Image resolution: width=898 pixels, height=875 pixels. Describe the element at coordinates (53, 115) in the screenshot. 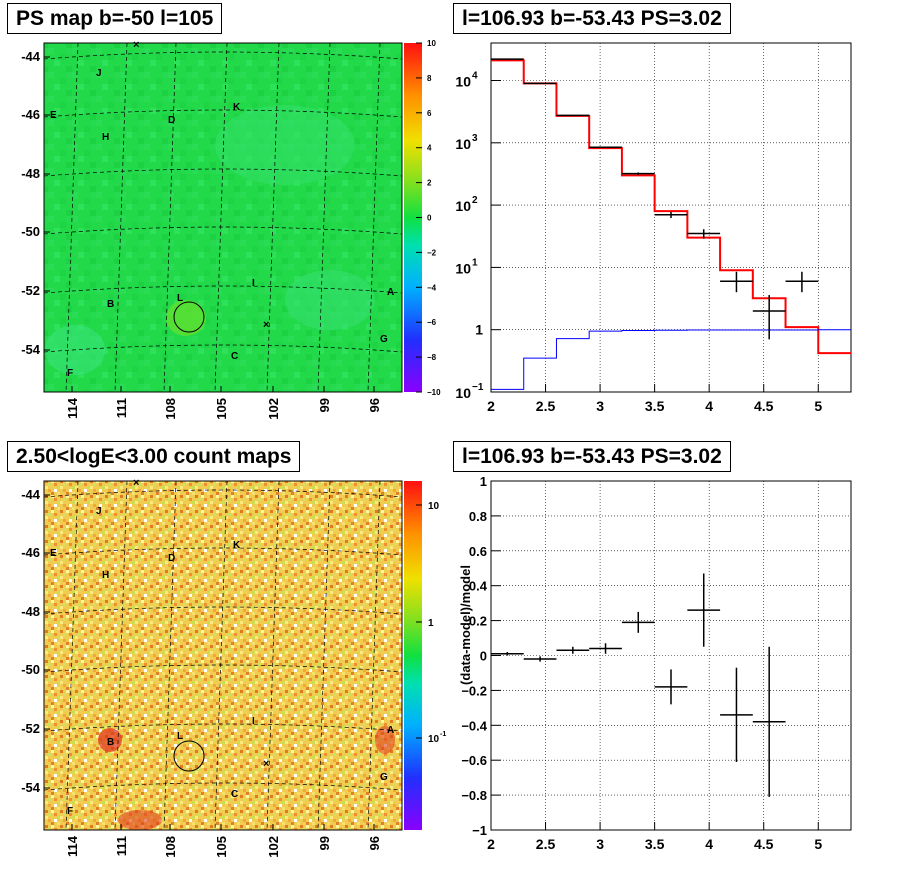

I see `source-label: E` at that location.